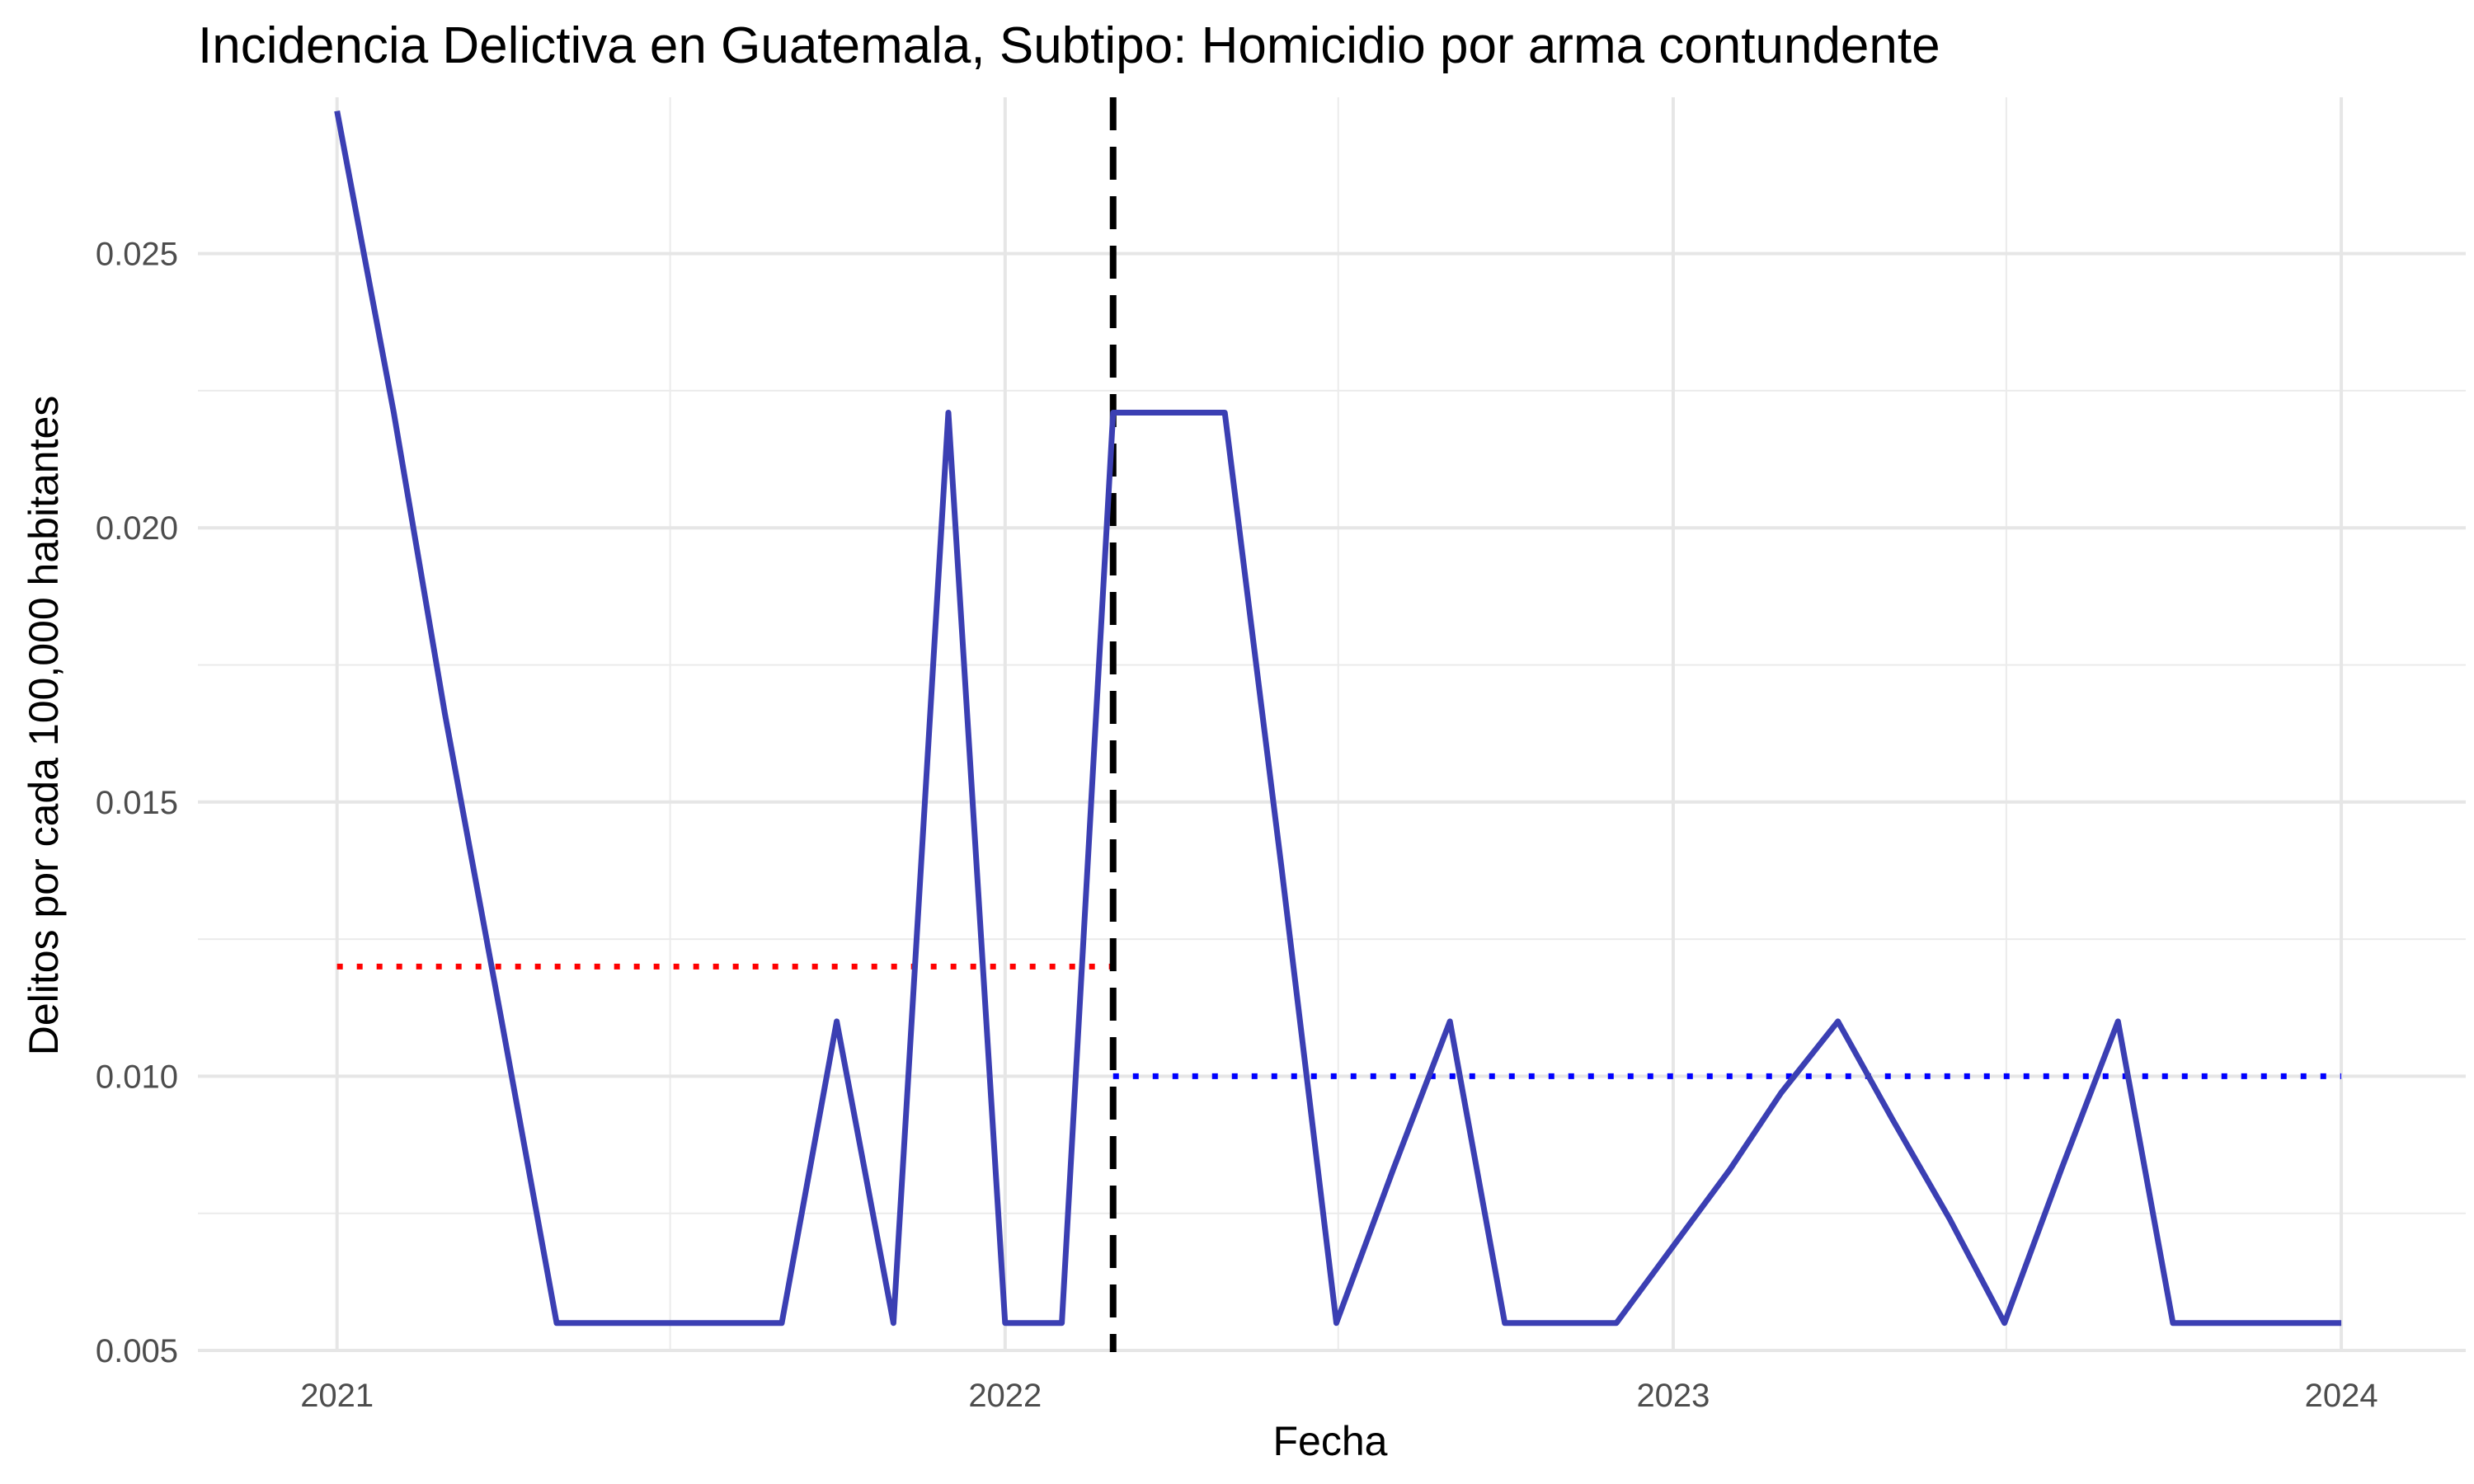  What do you see at coordinates (1005, 1396) in the screenshot?
I see `x-tick-label: 2022` at bounding box center [1005, 1396].